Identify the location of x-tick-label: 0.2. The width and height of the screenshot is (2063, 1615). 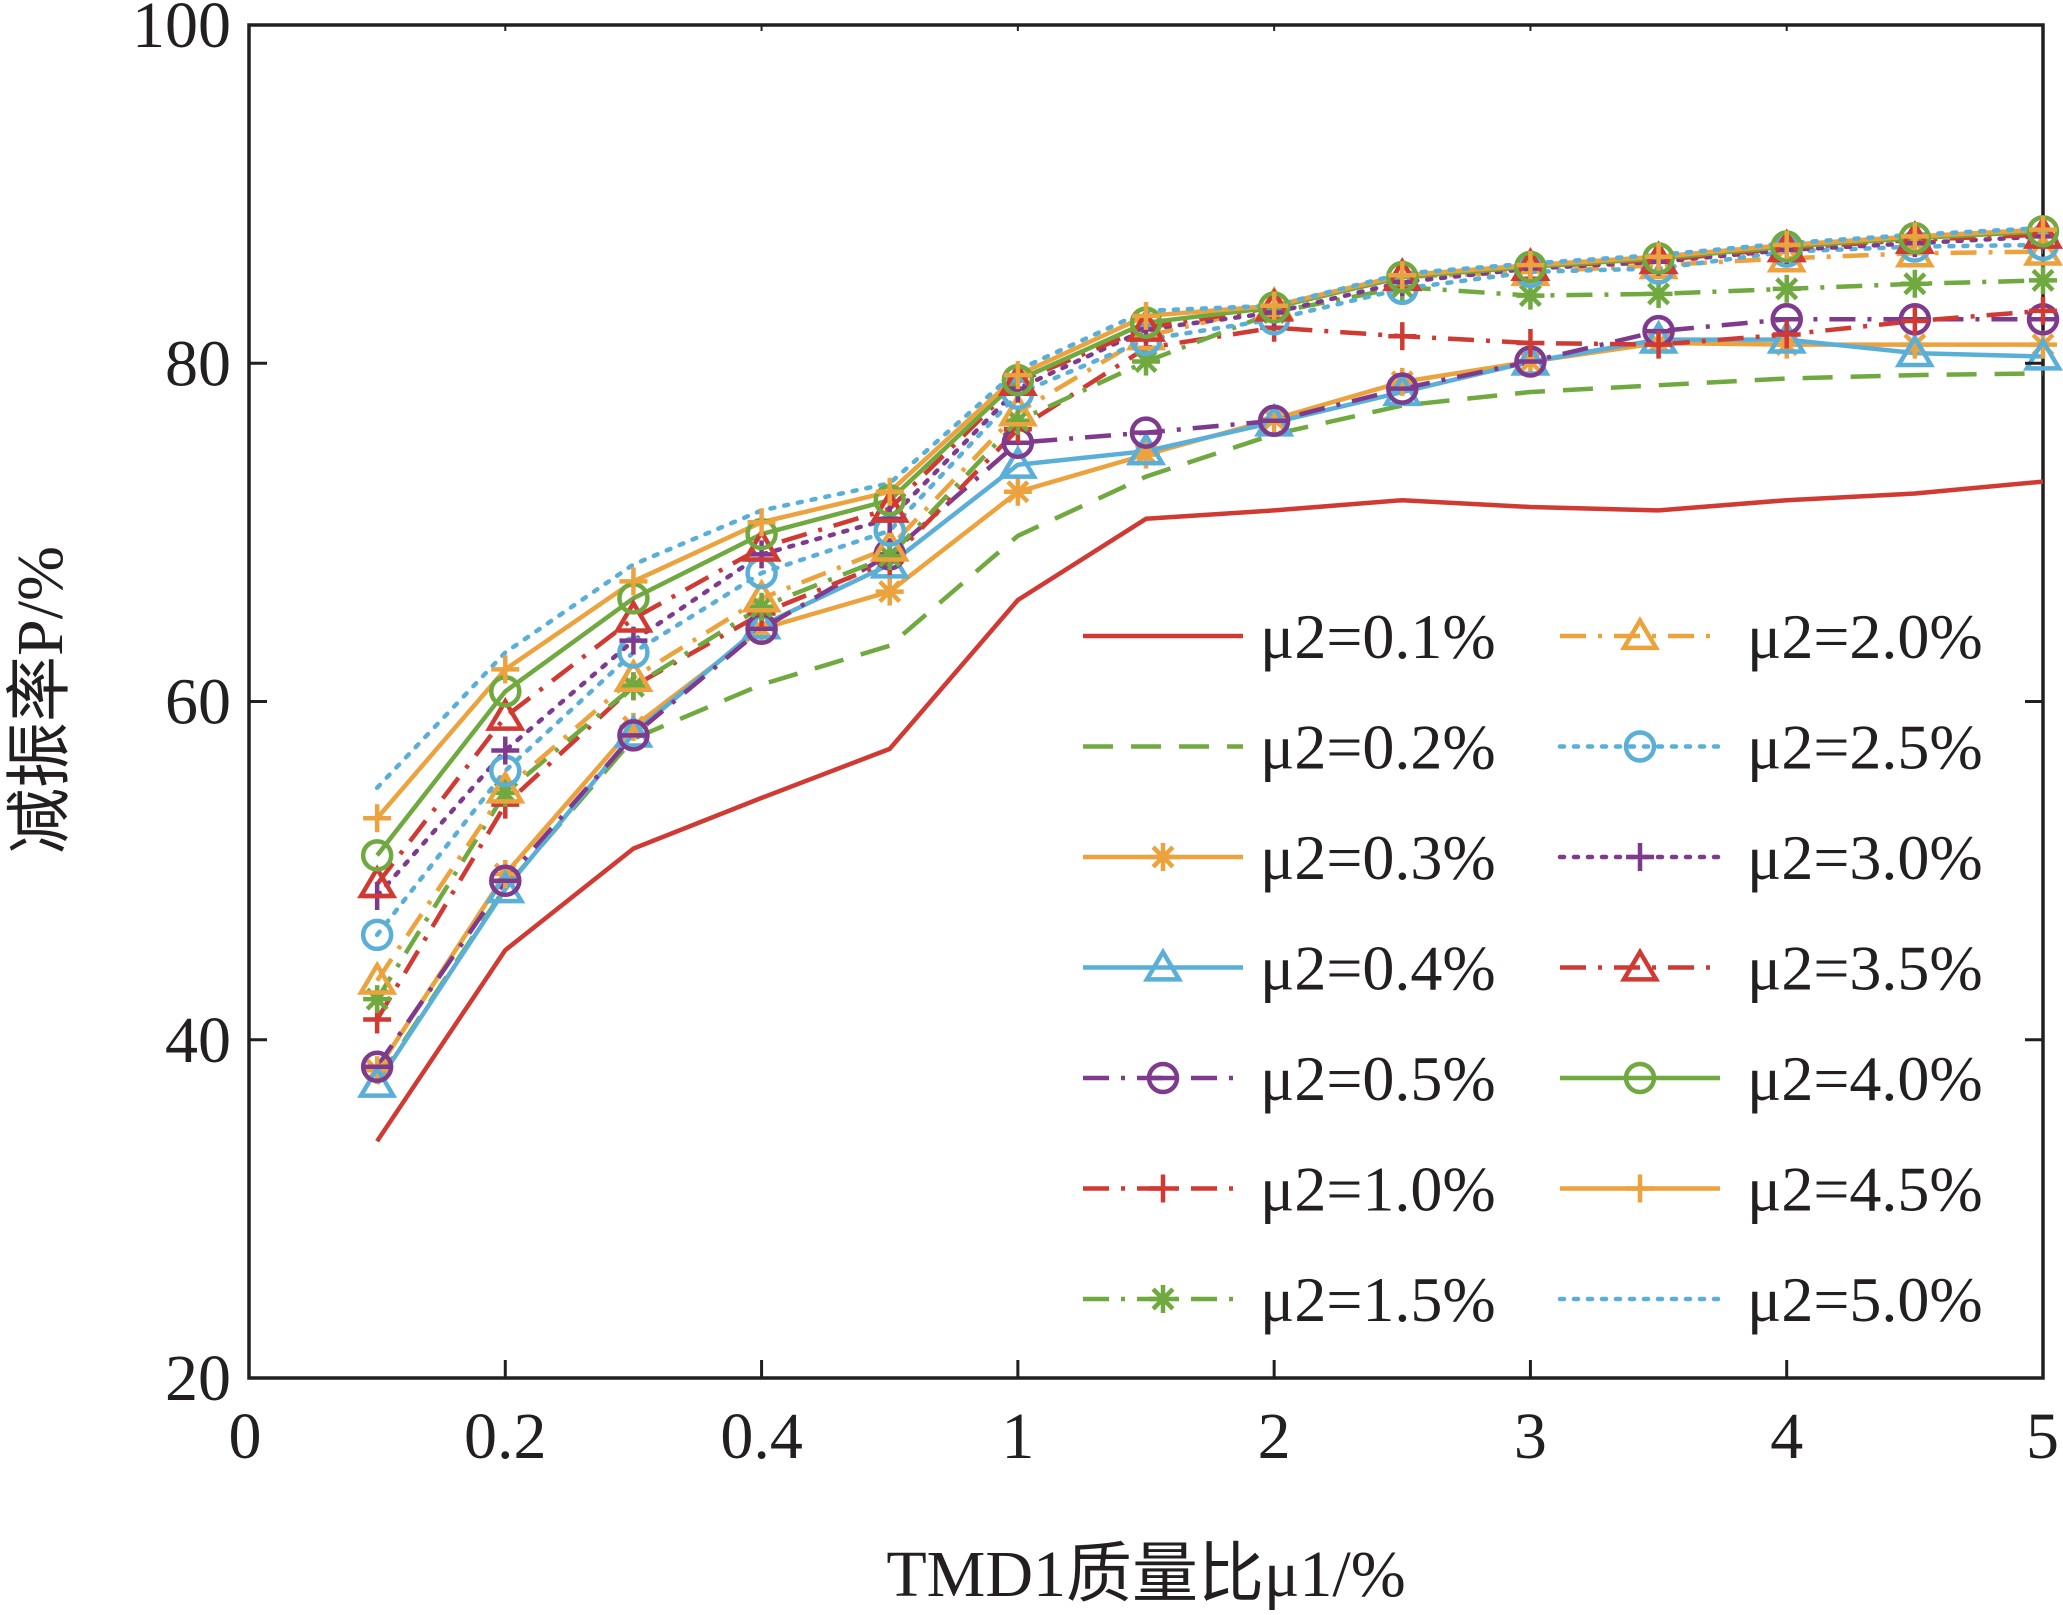
(505, 1436).